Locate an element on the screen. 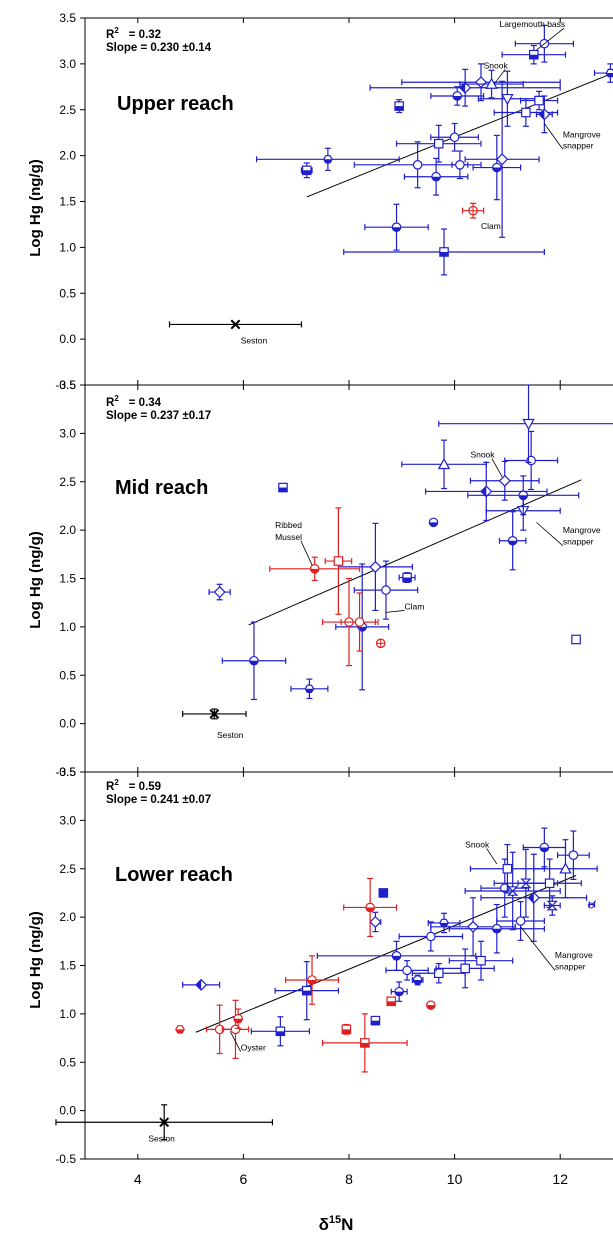  r-squared-label: R2 = 0.32 is located at coordinates (133, 33).